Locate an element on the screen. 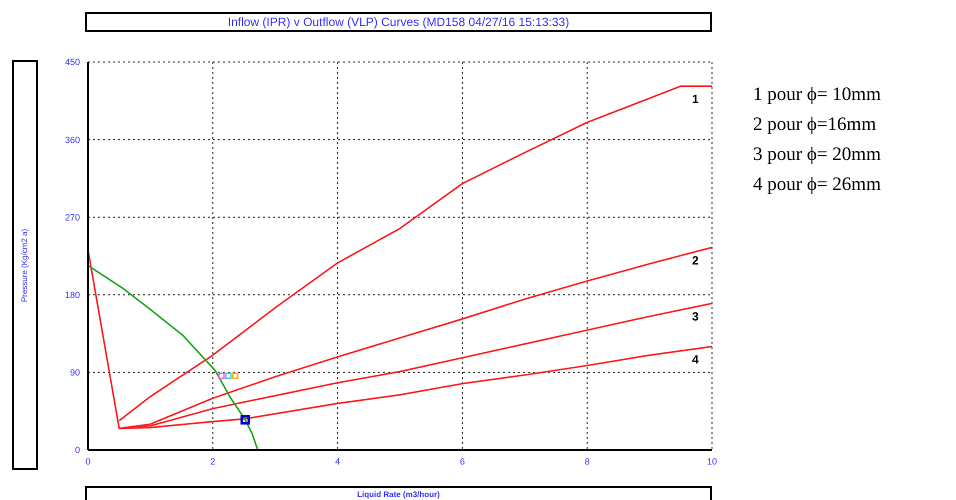 The image size is (956, 500). x-tick-label: 4 is located at coordinates (337, 461).